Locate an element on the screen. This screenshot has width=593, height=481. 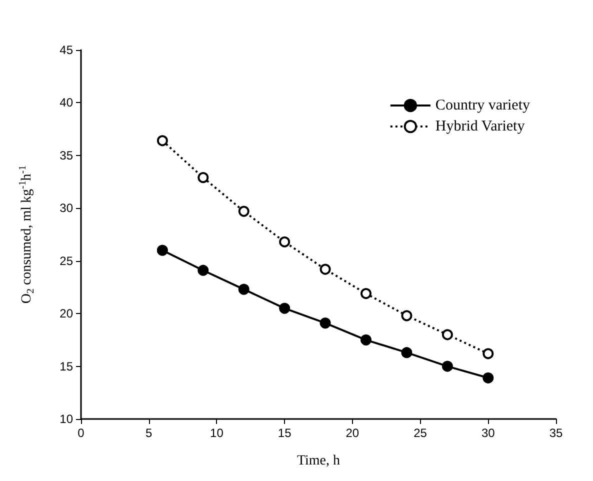
y-tick-label: 30 is located at coordinates (67, 208).